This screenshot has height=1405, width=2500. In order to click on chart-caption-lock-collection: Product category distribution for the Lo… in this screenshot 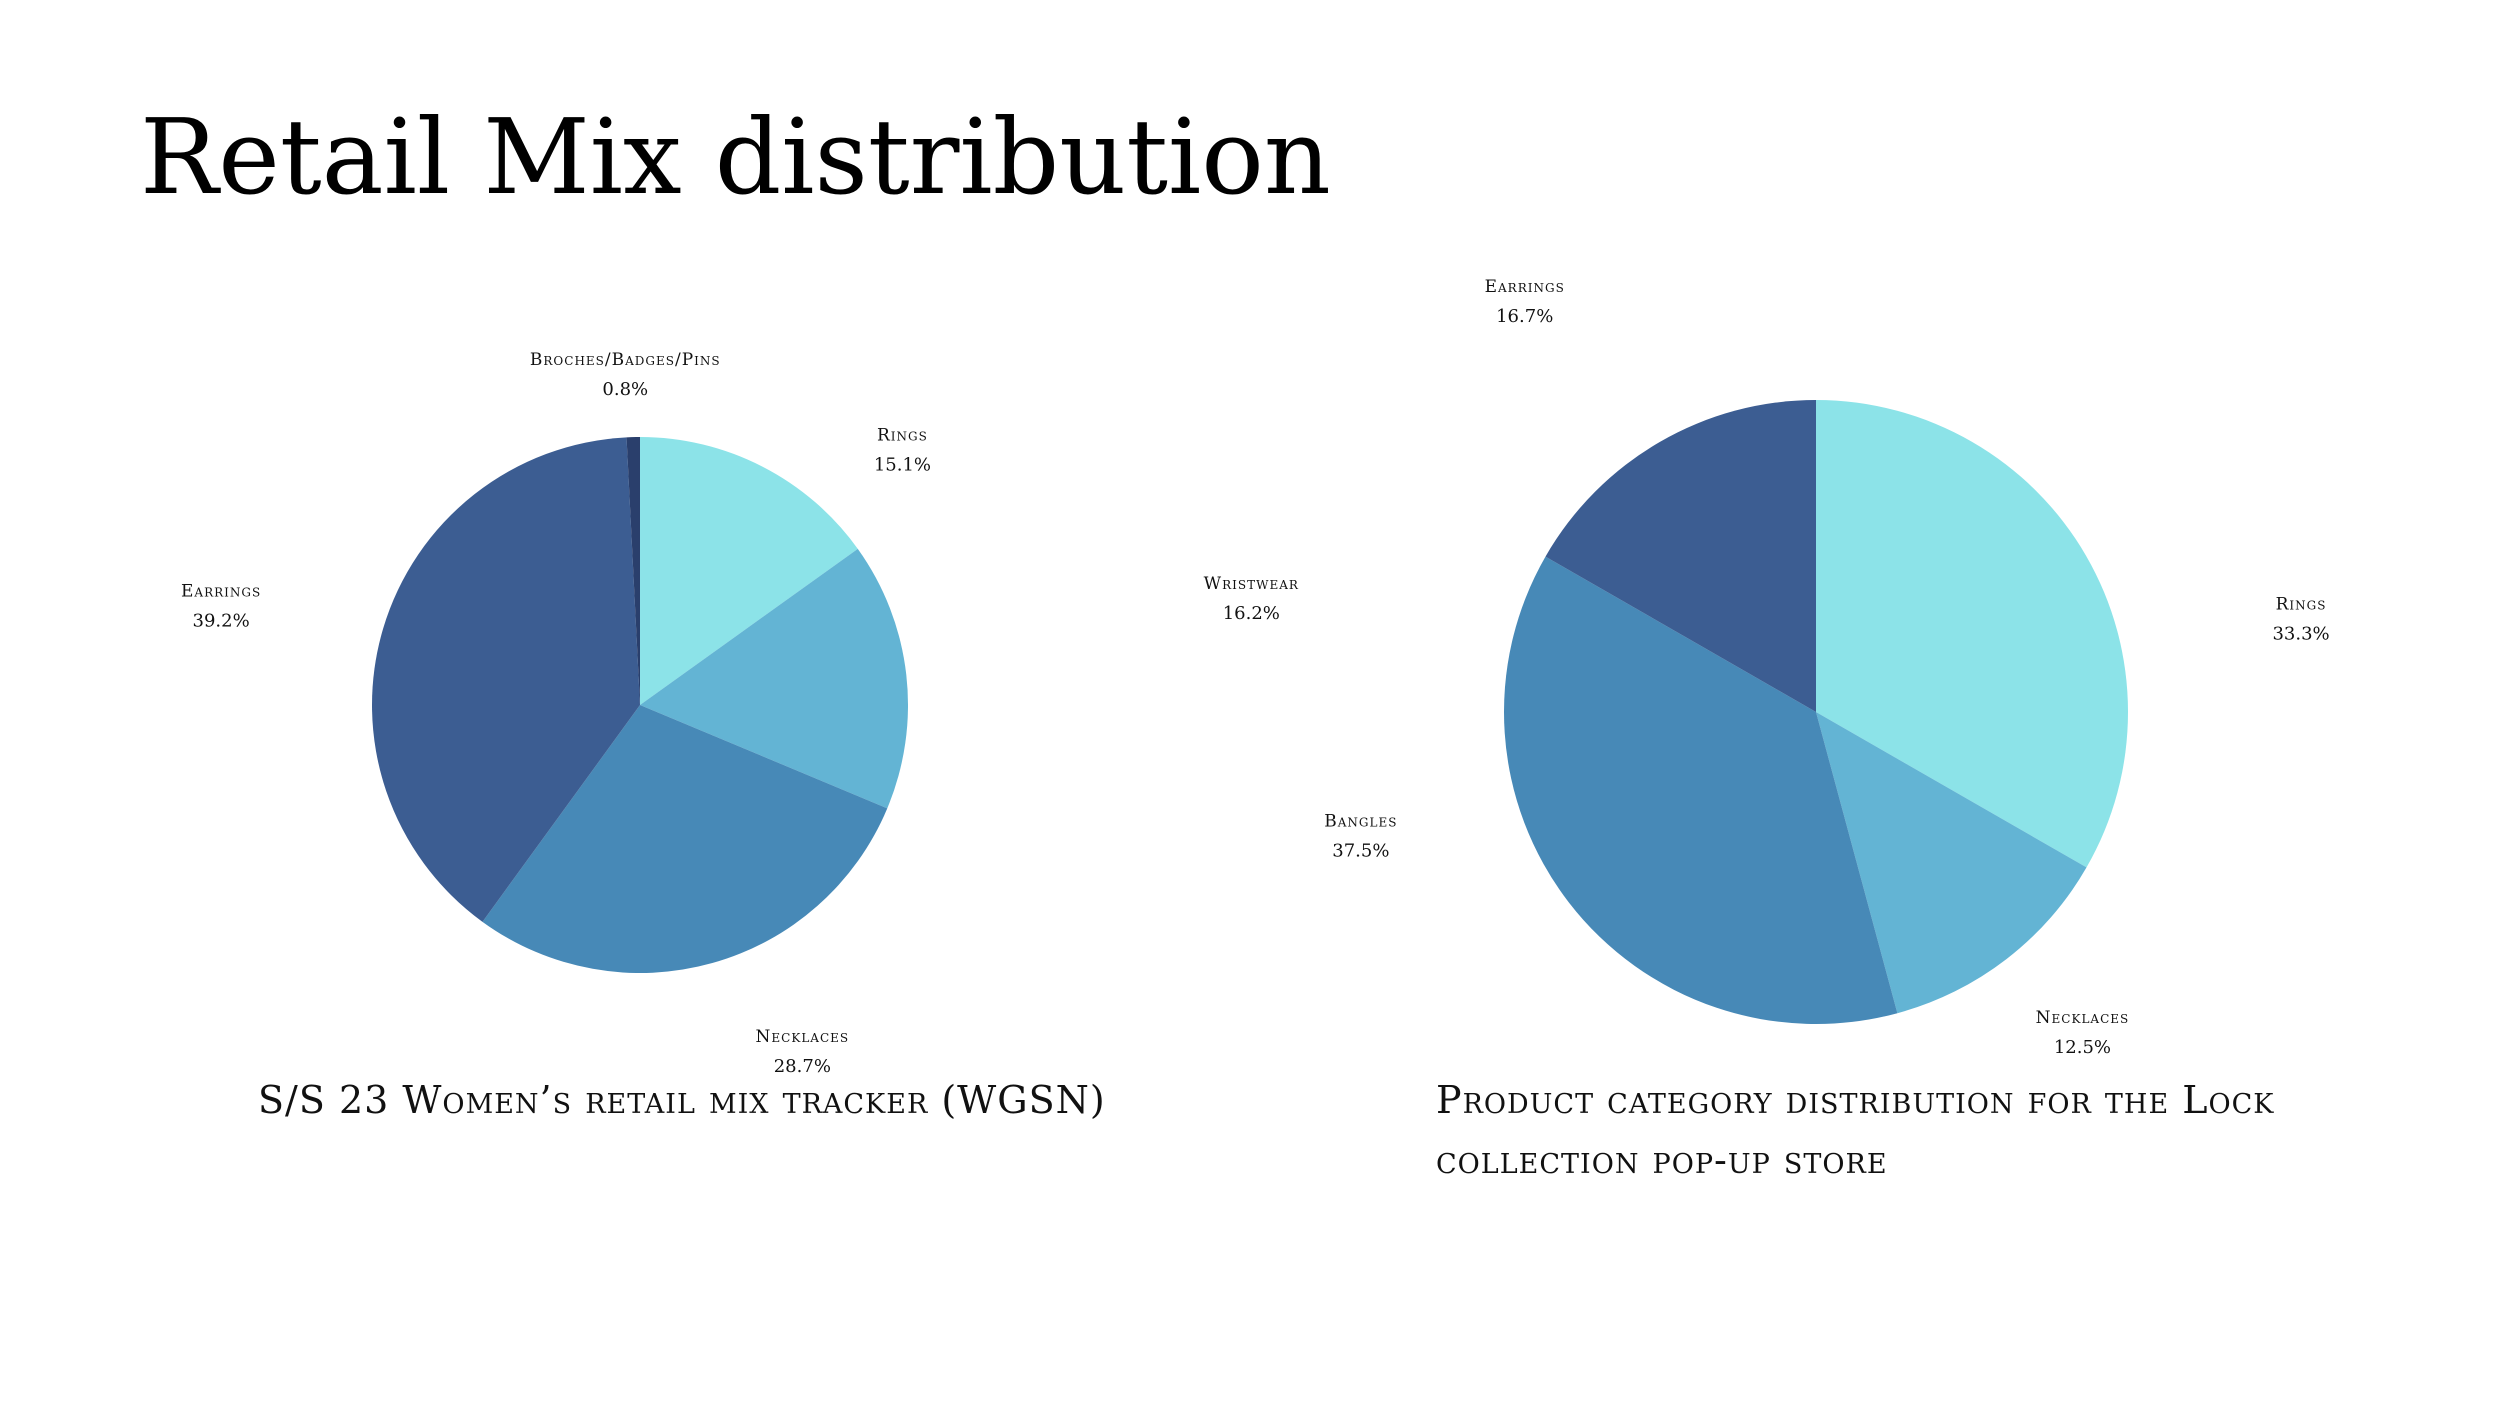, I will do `click(1855, 1130)`.